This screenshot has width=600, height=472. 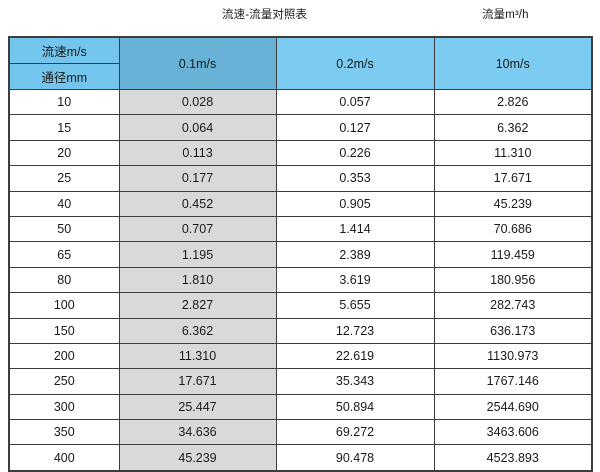 What do you see at coordinates (355, 432) in the screenshot?
I see `cell-flow-1: 69.272` at bounding box center [355, 432].